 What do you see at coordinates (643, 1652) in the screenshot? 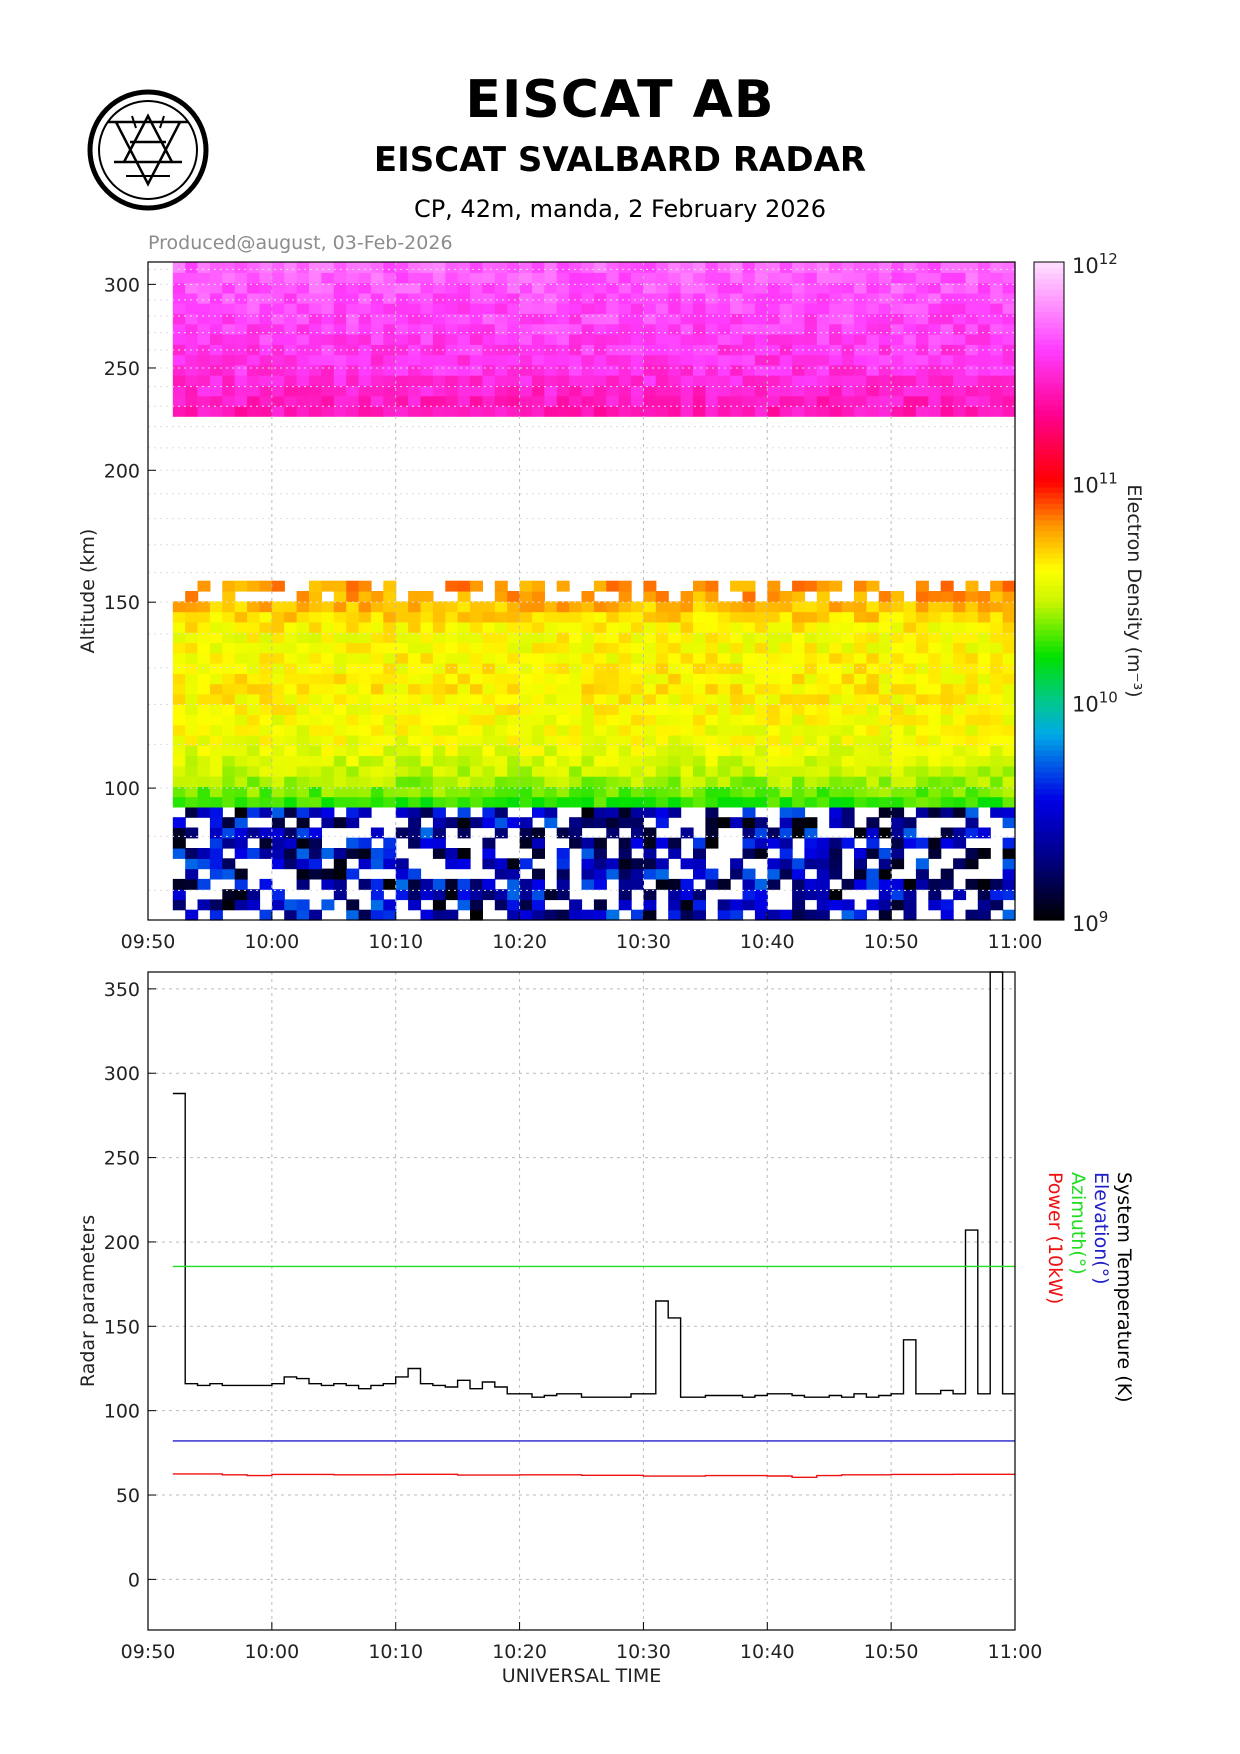
I see `params-x-tick-label: 10:30` at bounding box center [643, 1652].